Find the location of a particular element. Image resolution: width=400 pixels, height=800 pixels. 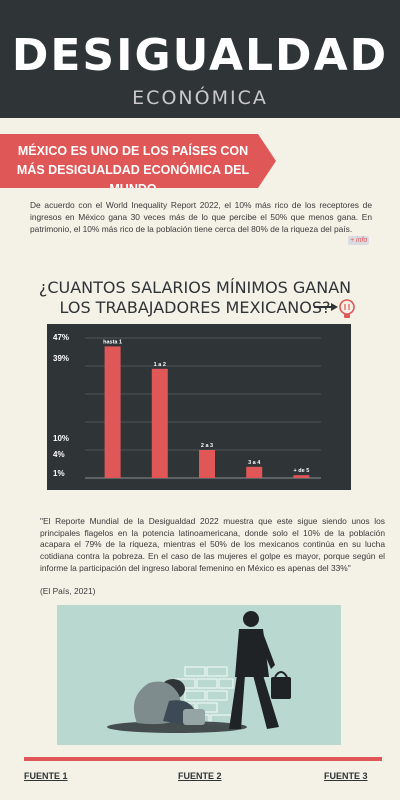

chart-value-label: 39% is located at coordinates (61, 358).